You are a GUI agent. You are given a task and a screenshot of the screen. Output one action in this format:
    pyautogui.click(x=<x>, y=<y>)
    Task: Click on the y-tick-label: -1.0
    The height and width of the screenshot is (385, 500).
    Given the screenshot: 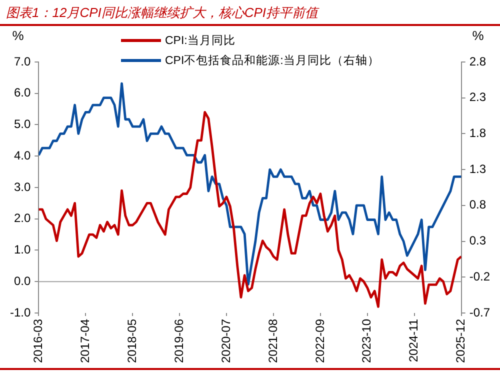 What is the action you would take?
    pyautogui.click(x=20, y=312)
    